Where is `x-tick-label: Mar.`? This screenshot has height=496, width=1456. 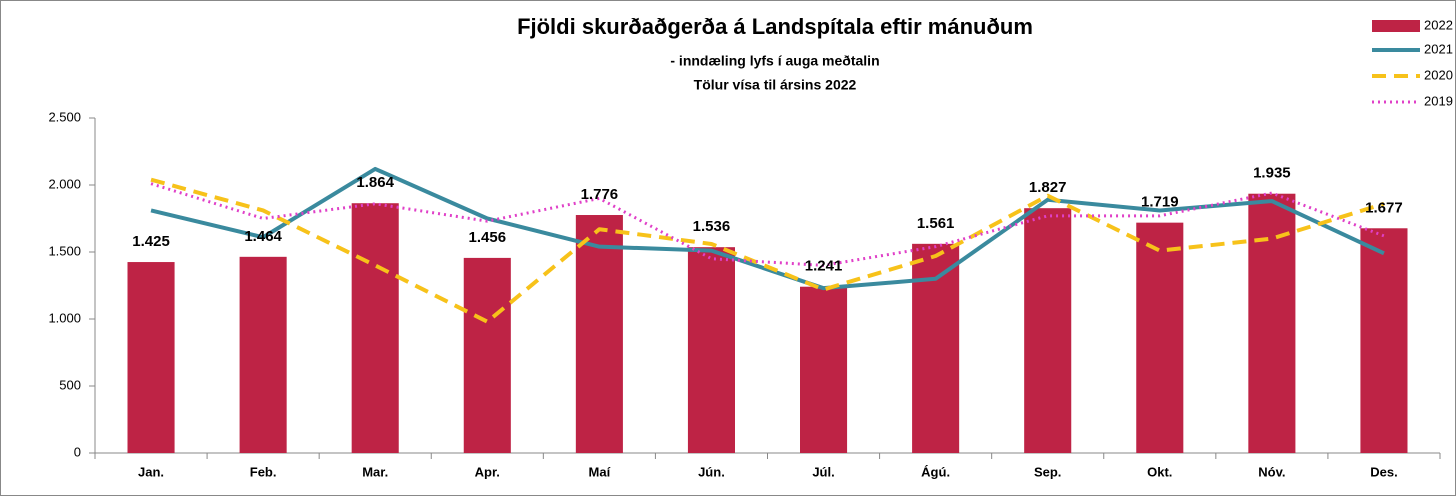 x-tick-label: Mar. is located at coordinates (375, 471).